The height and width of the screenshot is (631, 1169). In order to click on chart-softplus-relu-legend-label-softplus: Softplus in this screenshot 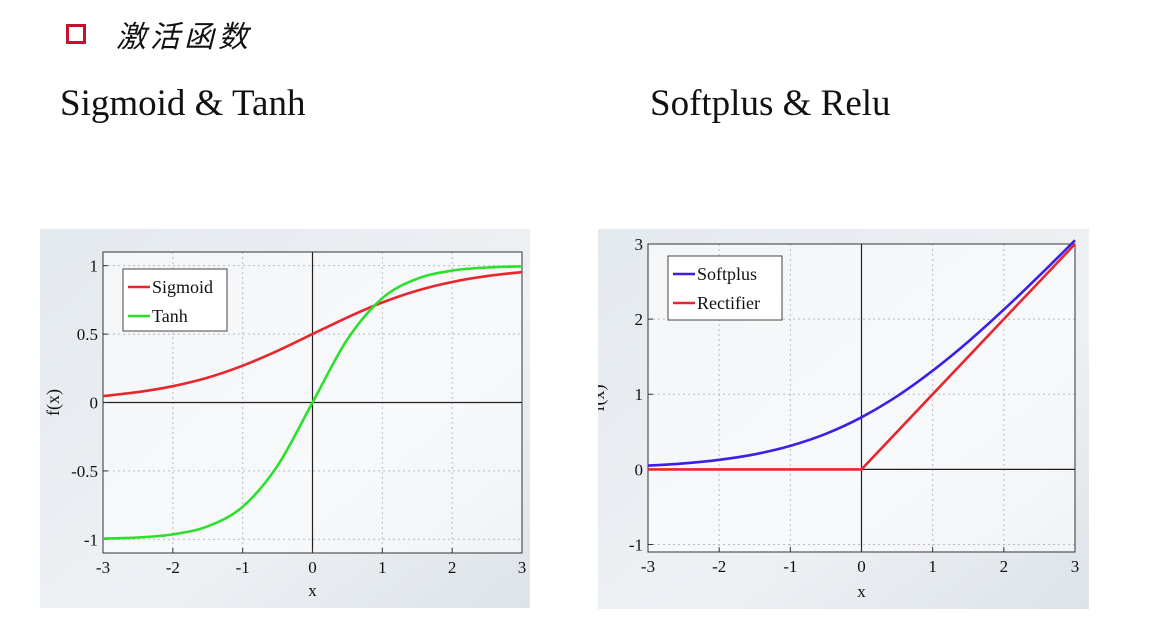, I will do `click(727, 274)`.